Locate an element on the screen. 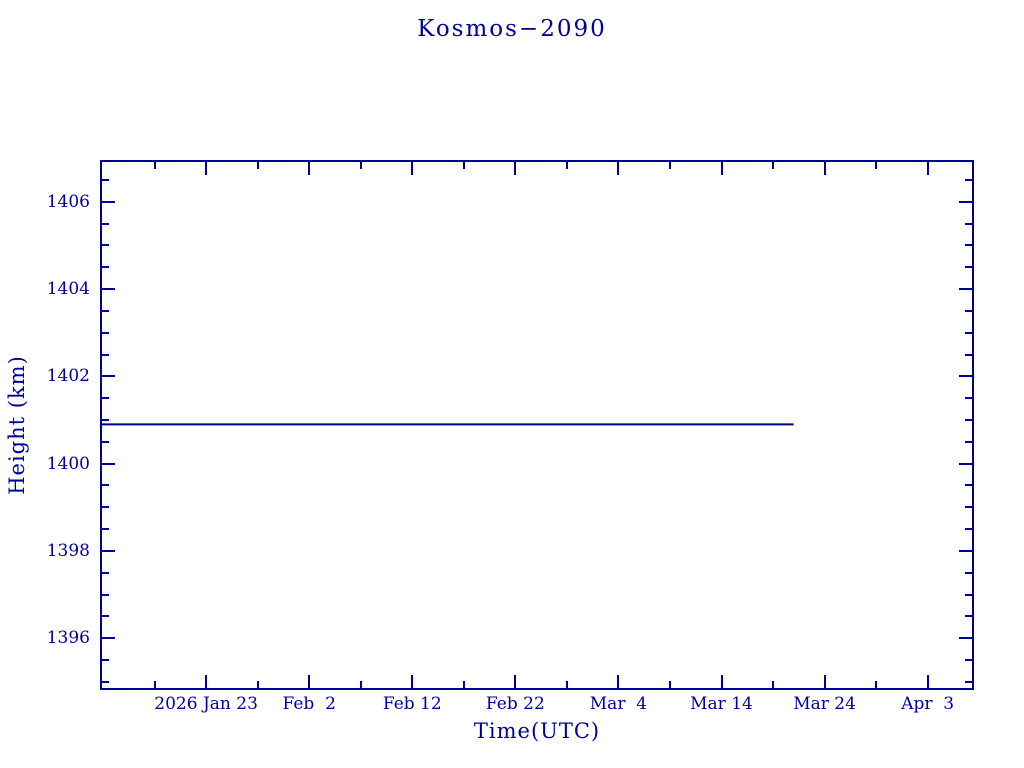 The image size is (1024, 768). y-tick-label: 1400 is located at coordinates (68, 463).